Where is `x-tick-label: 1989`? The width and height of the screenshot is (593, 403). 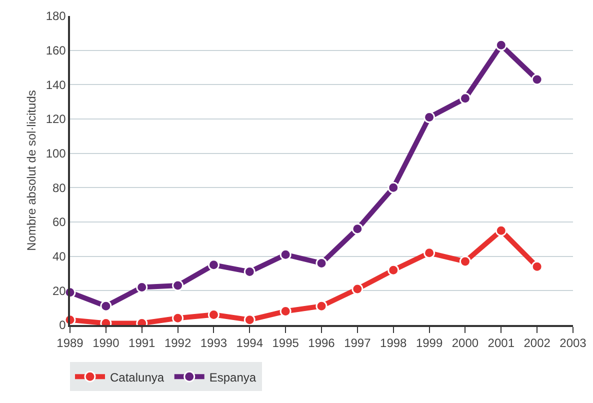 x-tick-label: 1989 is located at coordinates (70, 343).